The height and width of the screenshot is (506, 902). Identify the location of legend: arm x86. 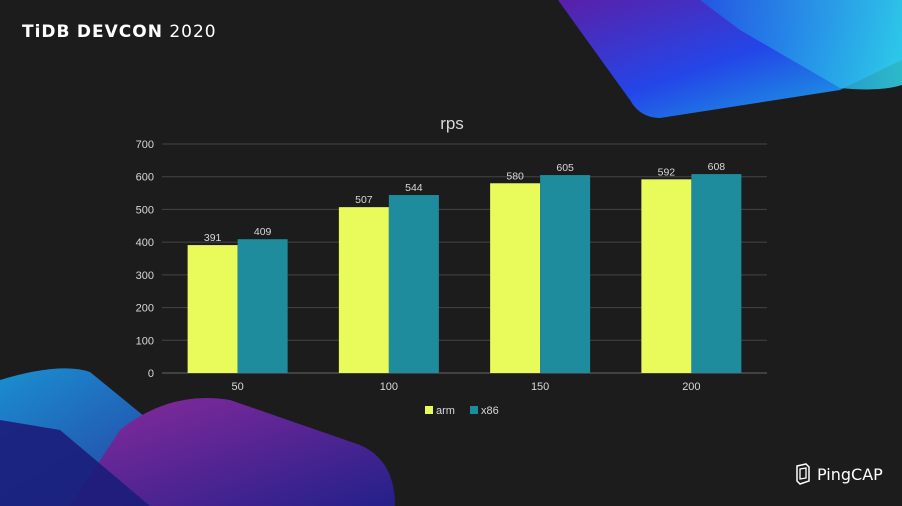
(462, 411).